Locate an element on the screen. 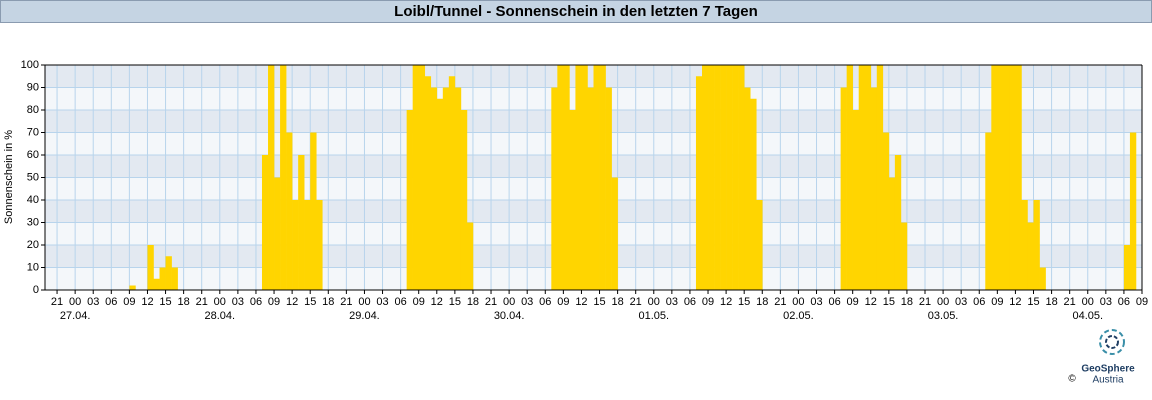  date-label: 01.05. is located at coordinates (653, 316).